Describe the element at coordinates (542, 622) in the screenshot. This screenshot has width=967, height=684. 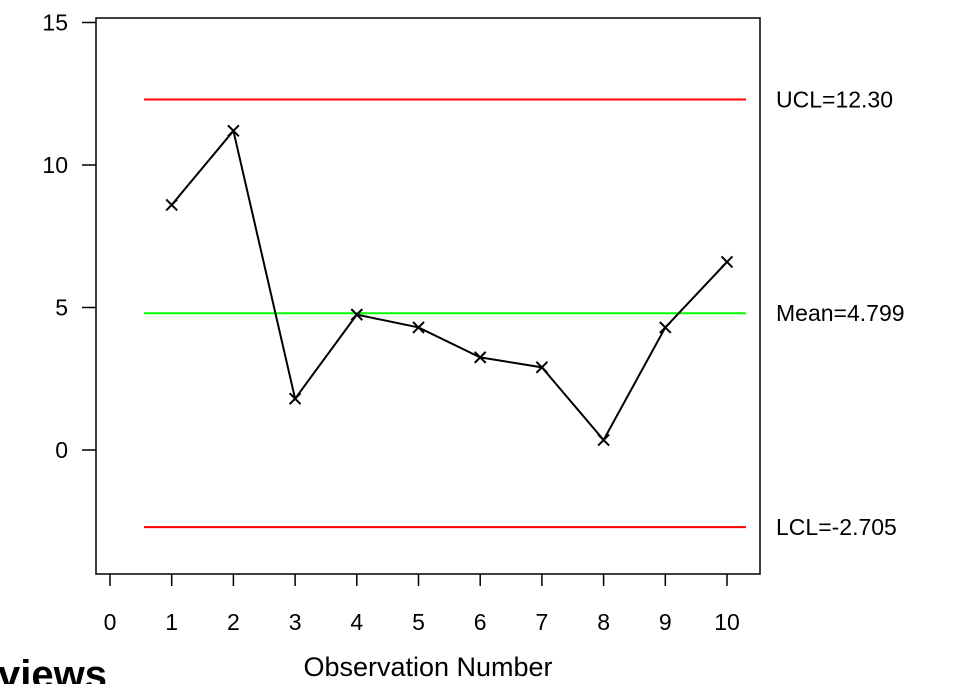
I see `x-tick-label: 7` at that location.